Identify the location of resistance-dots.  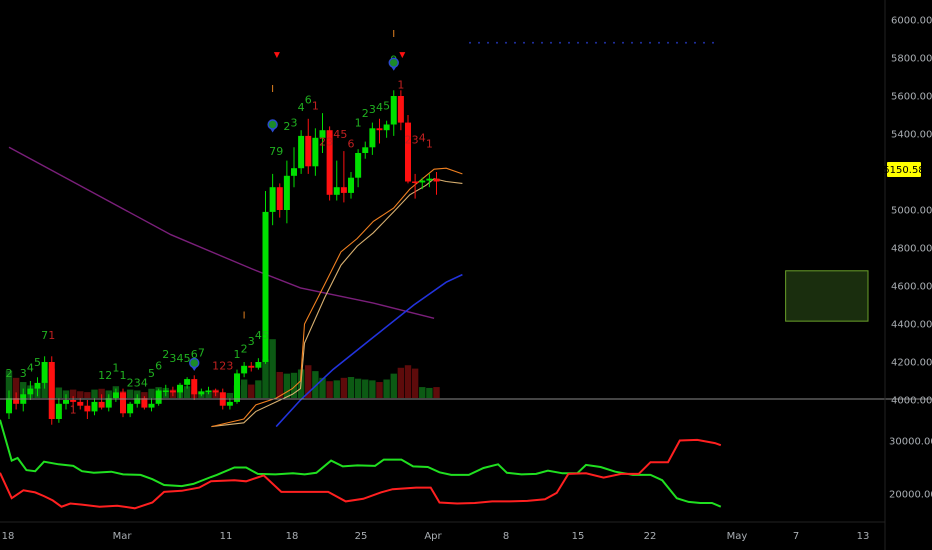
(591, 42).